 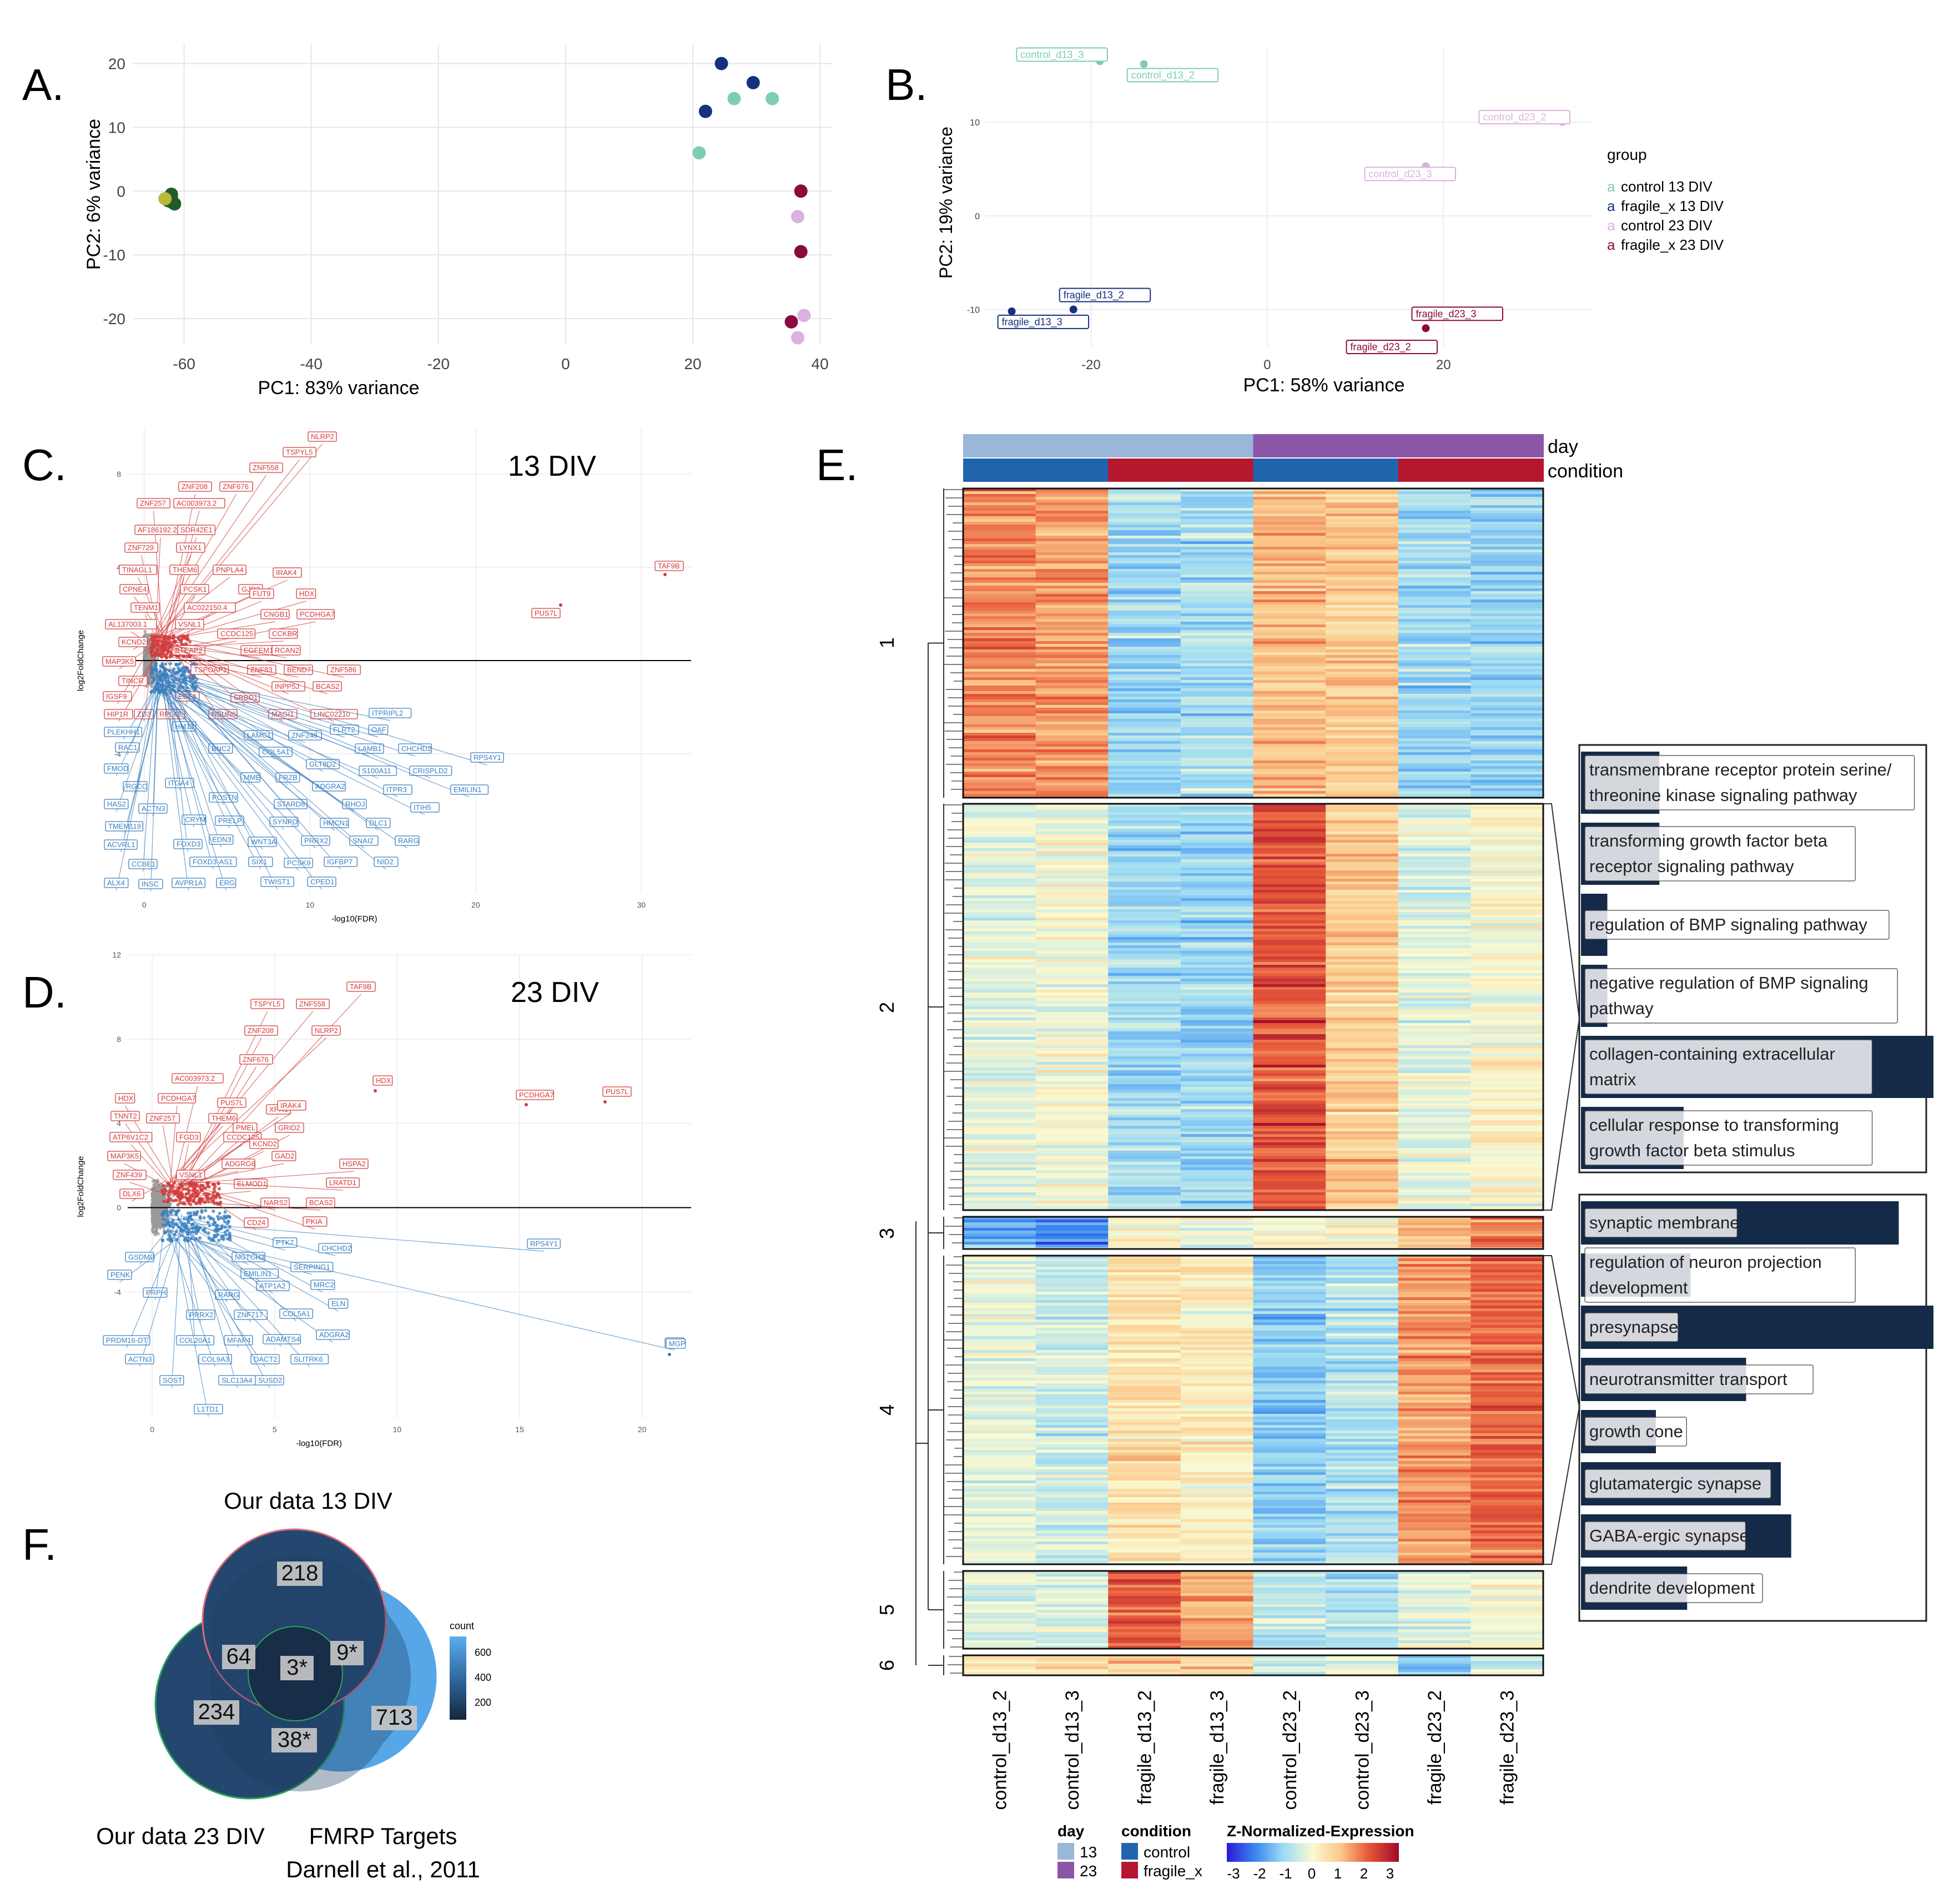 I want to click on y-tick-label: 4, so click(x=119, y=567).